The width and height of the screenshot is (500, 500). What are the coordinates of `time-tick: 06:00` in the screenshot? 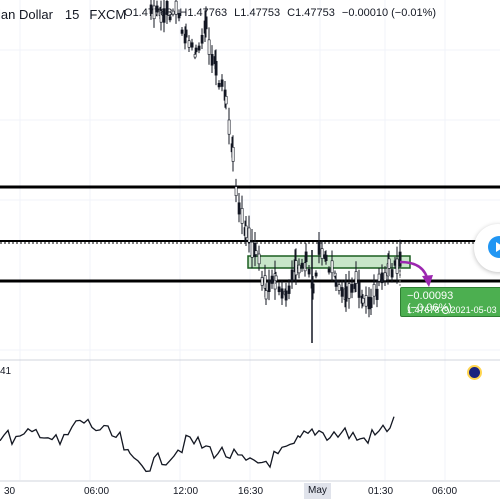 It's located at (445, 491).